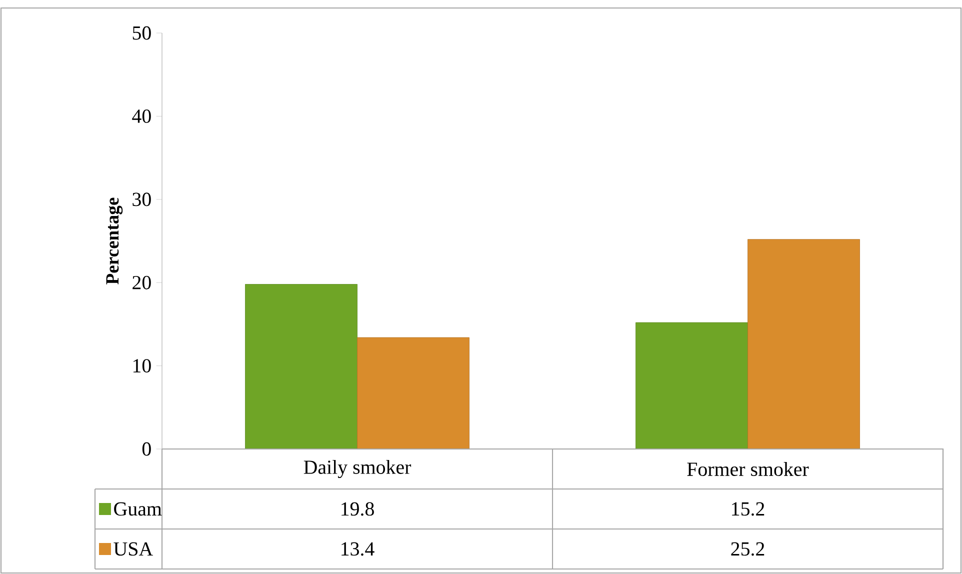 Image resolution: width=962 pixels, height=574 pixels. What do you see at coordinates (138, 509) in the screenshot?
I see `legend-label: Guam` at bounding box center [138, 509].